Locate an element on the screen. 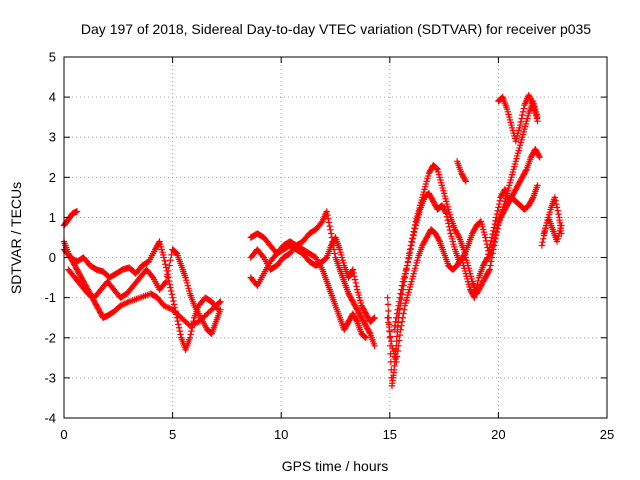 Image resolution: width=640 pixels, height=480 pixels. x-tick-label: 10 is located at coordinates (281, 434).